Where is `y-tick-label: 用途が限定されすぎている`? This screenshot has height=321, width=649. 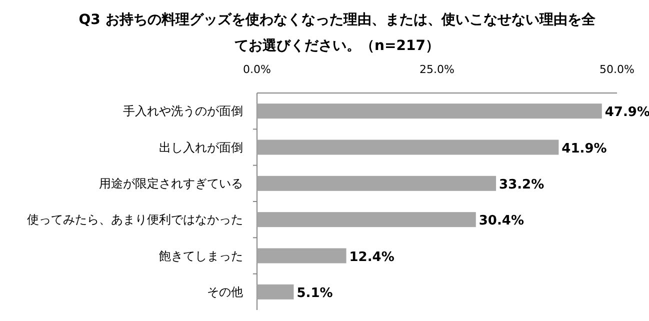
y-tick-label: 用途が限定されすぎている is located at coordinates (171, 183).